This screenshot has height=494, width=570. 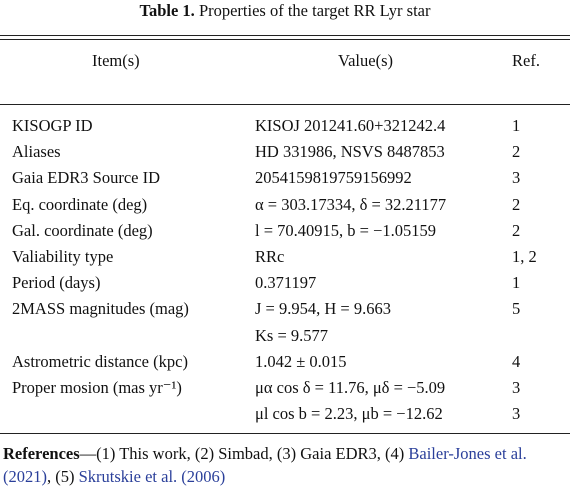 I want to click on bottom-rule, so click(x=285, y=433).